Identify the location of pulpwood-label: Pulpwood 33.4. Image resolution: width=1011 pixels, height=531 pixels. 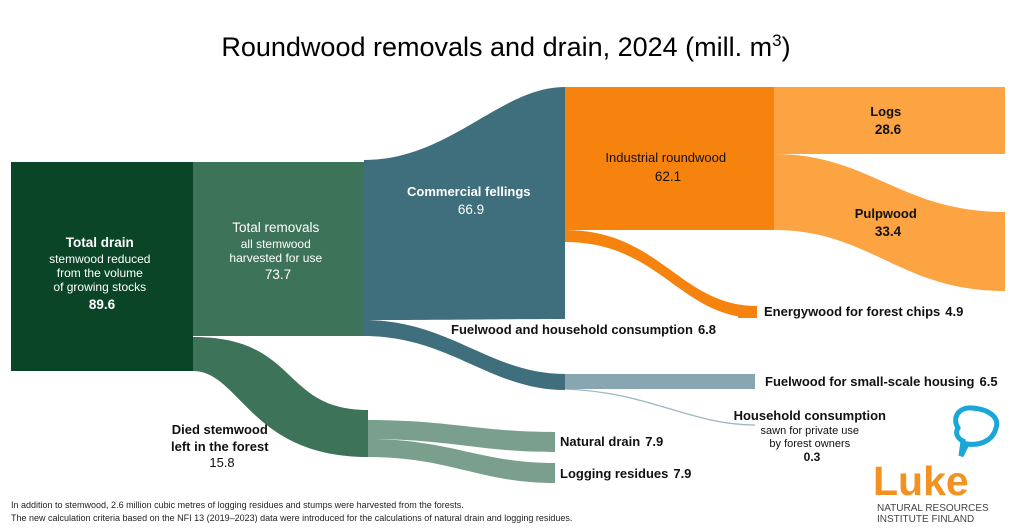
(888, 222).